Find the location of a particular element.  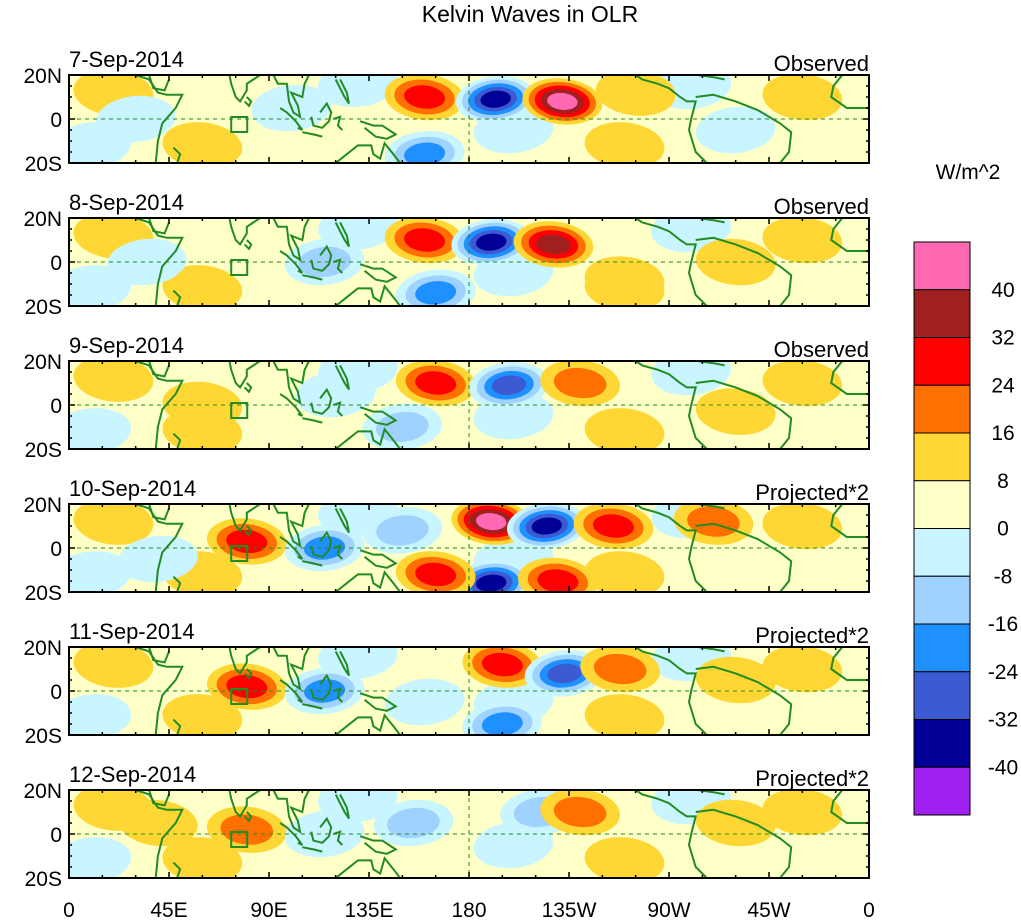

lon-tick-label: 90W is located at coordinates (668, 910).